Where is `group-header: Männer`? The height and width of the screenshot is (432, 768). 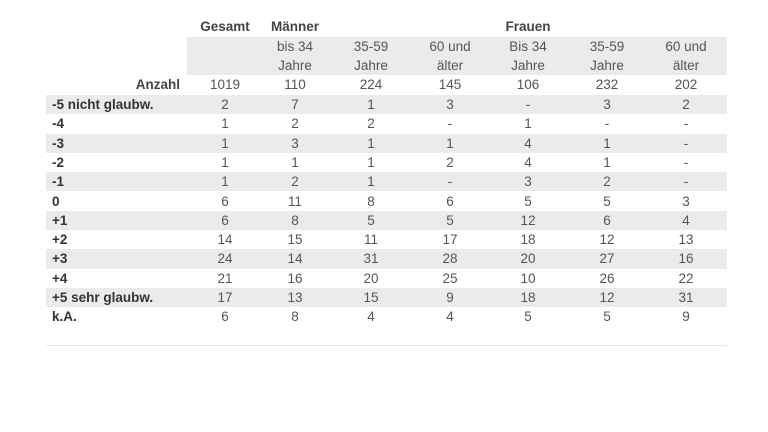 group-header: Männer is located at coordinates (294, 26).